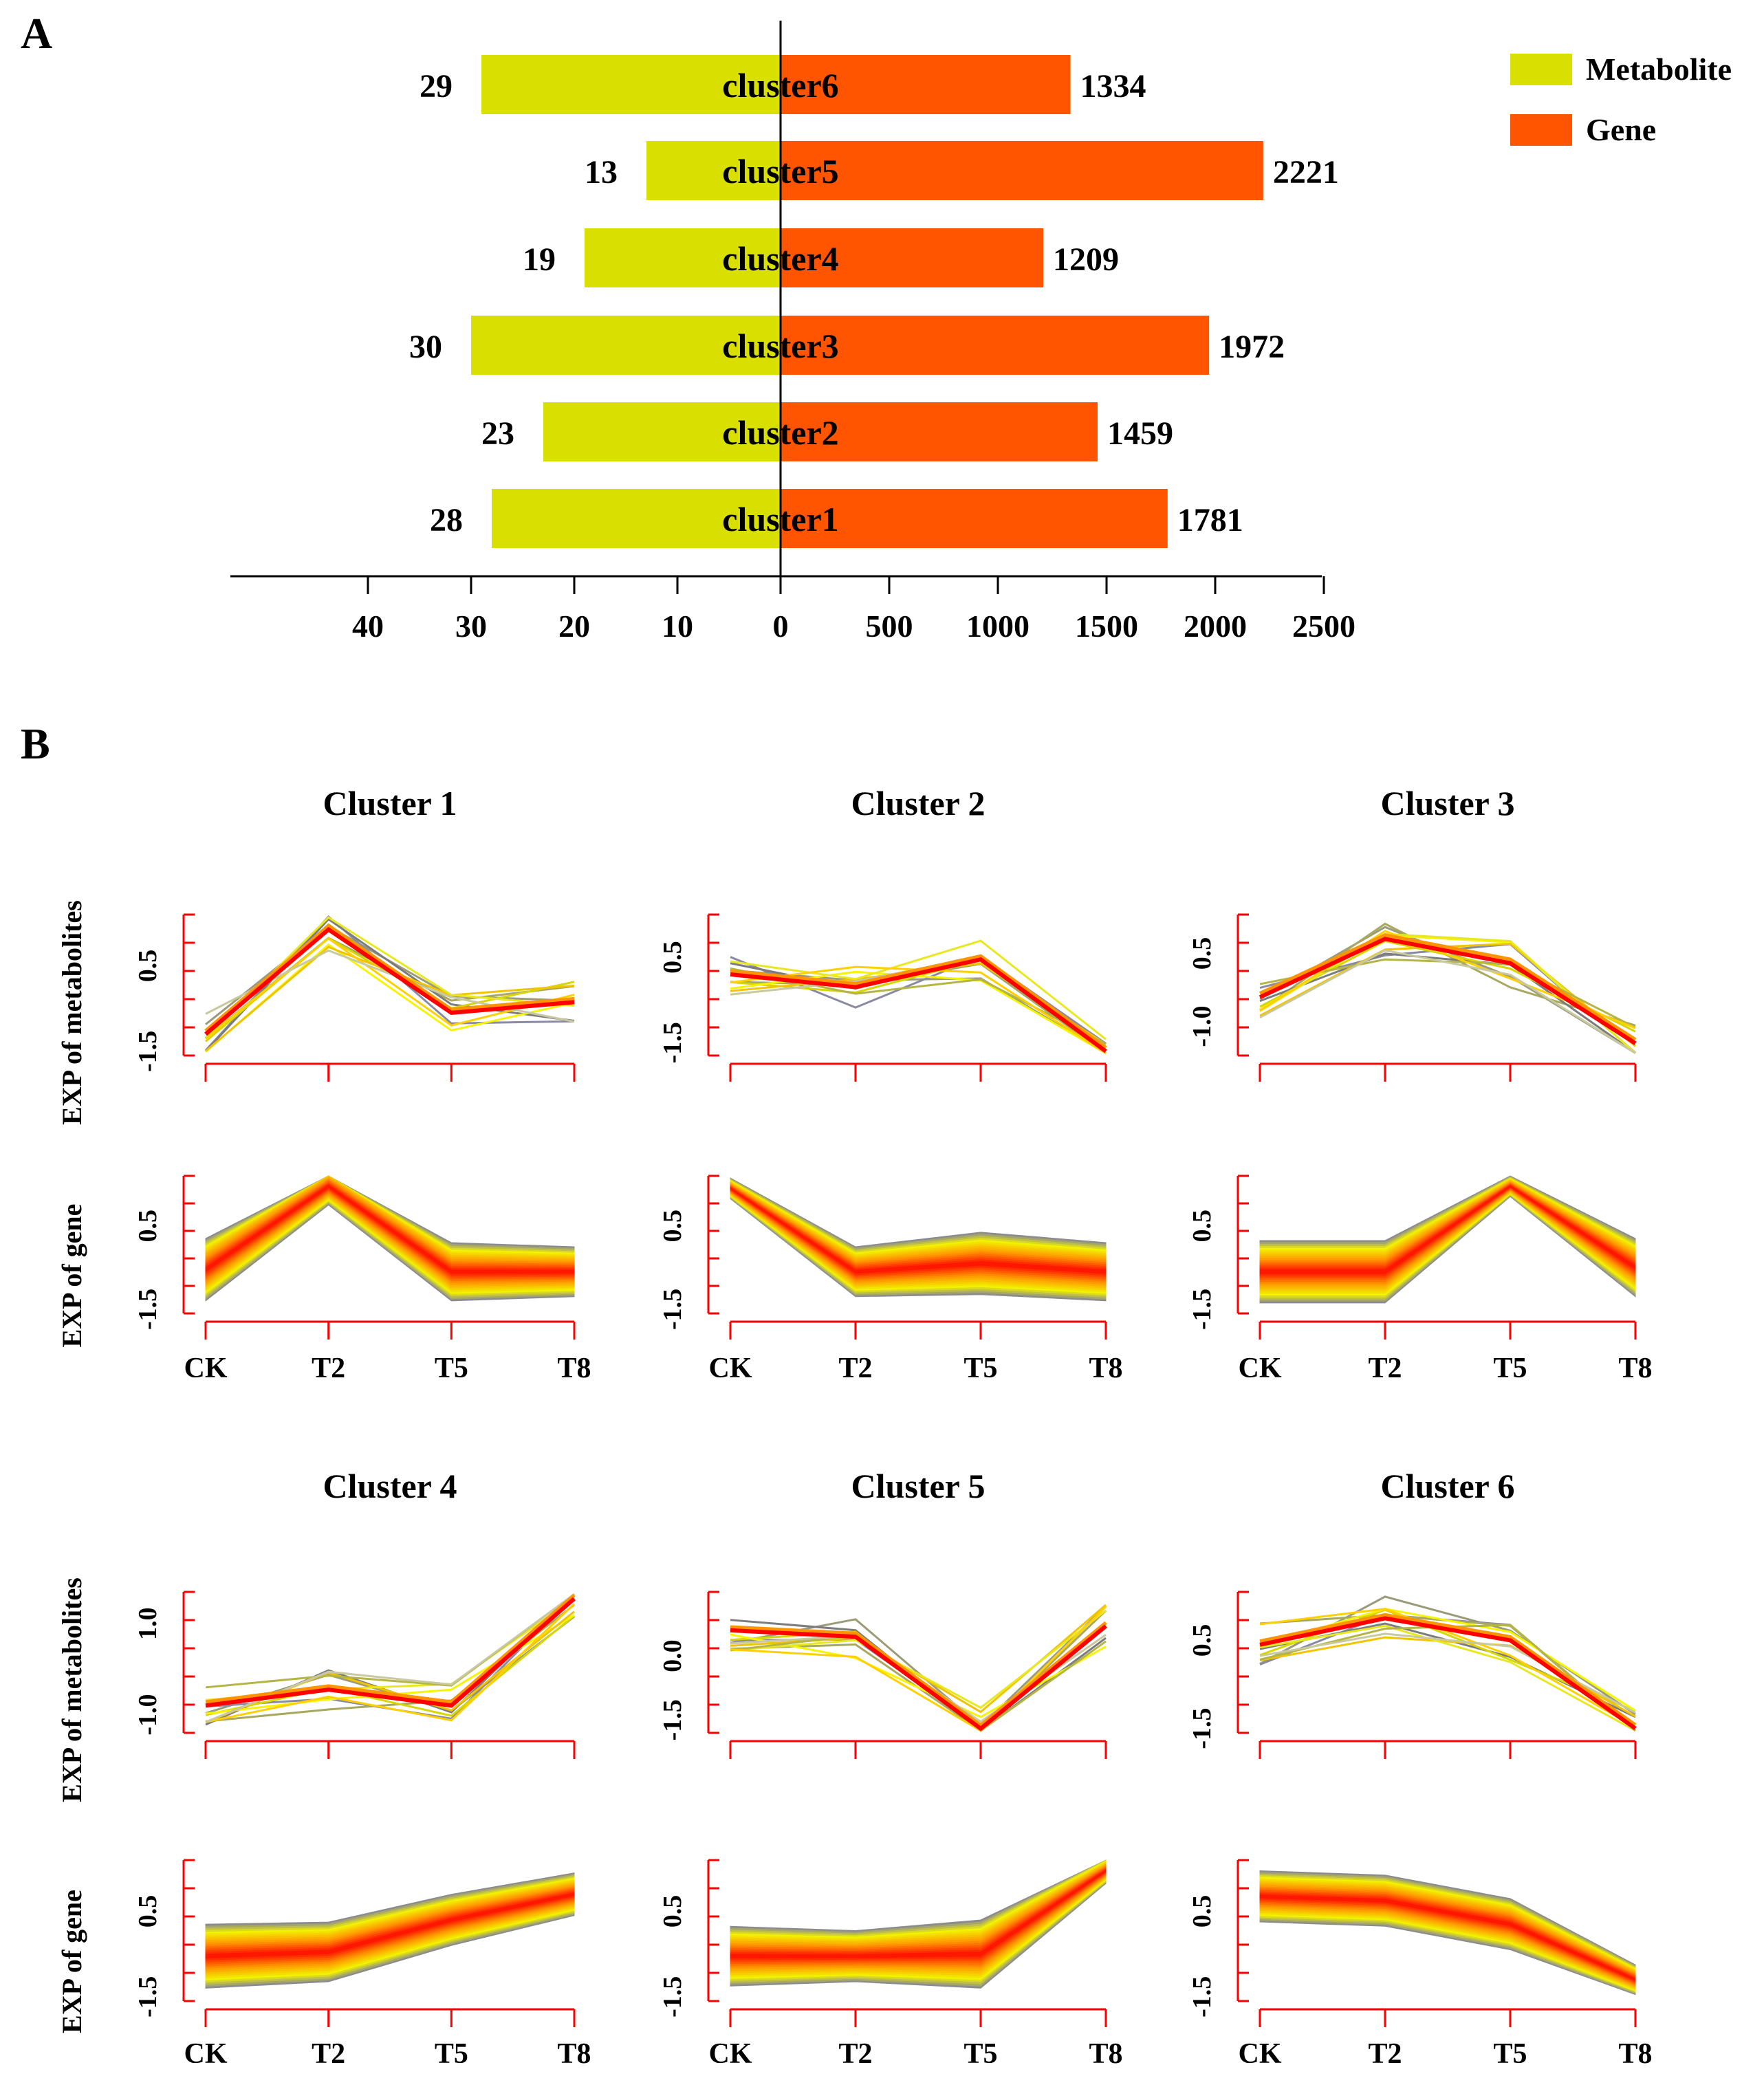 This screenshot has height=2087, width=1764. I want to click on cluster-panel-3: Cluster 3 0.5 -1.0 0.5 -1.5 CK T2 T5 T8, so click(1420, 1084).